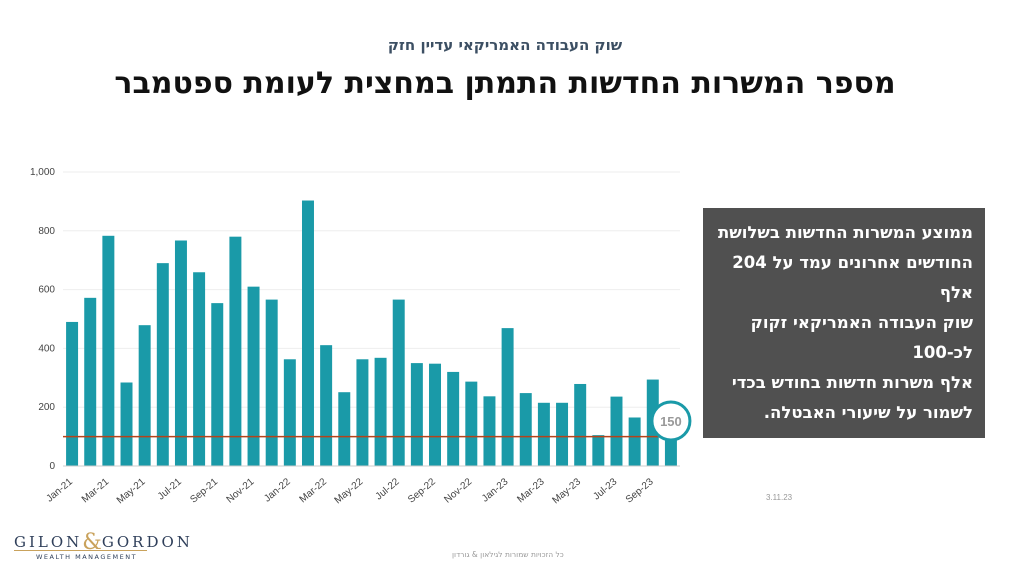 This screenshot has width=1024, height=576. Describe the element at coordinates (531, 490) in the screenshot. I see `x-tick-label: Mar-23` at that location.